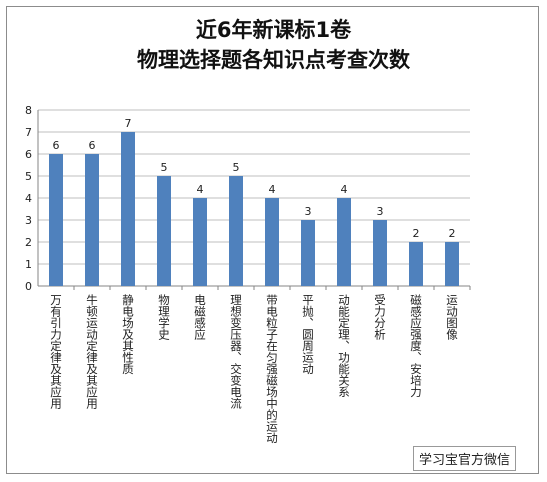 This screenshot has width=547, height=482. What do you see at coordinates (28, 264) in the screenshot?
I see `y-tick-label: 1` at bounding box center [28, 264].